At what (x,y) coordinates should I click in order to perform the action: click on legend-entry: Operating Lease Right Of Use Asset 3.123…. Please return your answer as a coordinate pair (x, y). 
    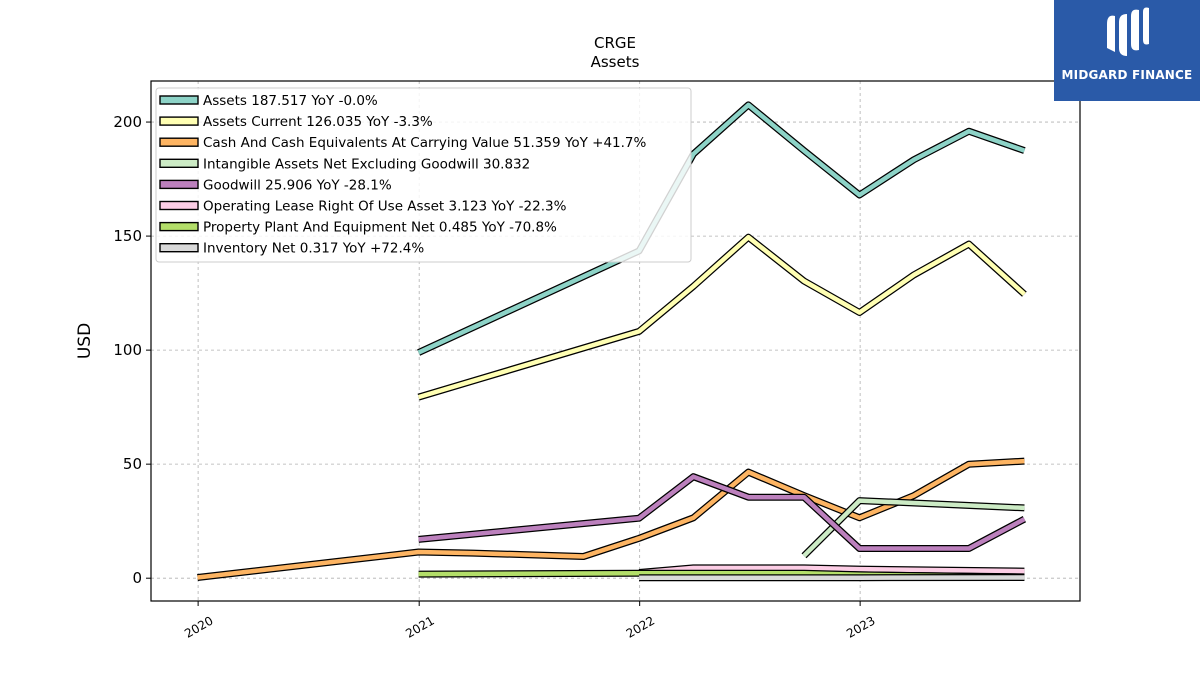
    Looking at the image, I should click on (385, 207).